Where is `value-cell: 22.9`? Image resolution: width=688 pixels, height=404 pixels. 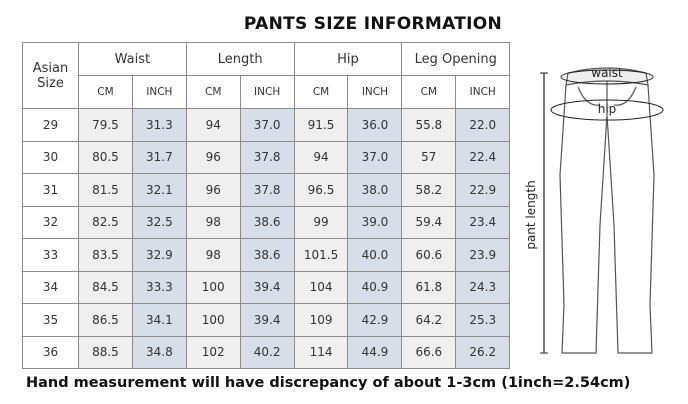
value-cell: 22.9 is located at coordinates (483, 190).